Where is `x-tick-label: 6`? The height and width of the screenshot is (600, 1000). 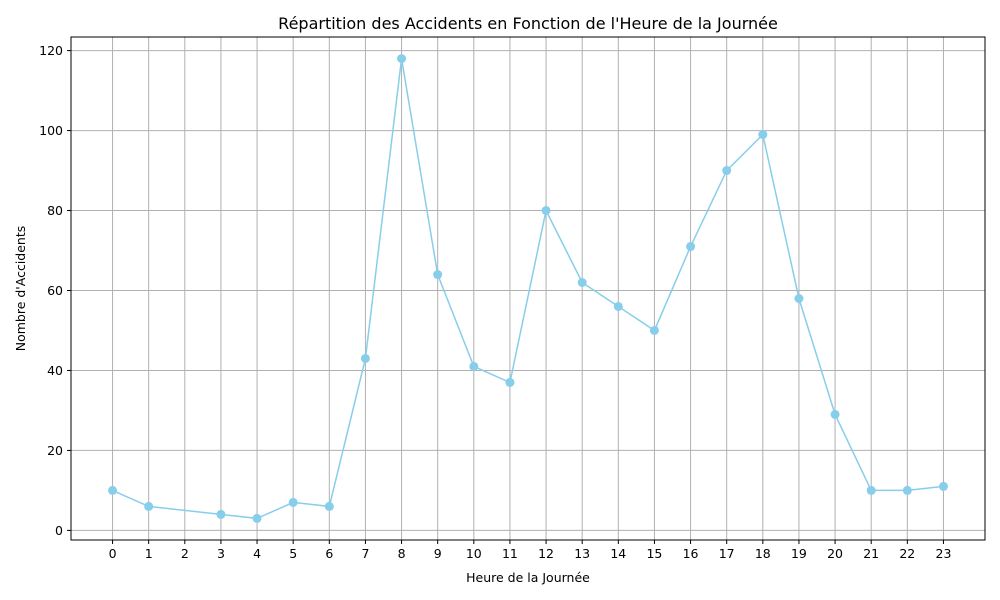 x-tick-label: 6 is located at coordinates (329, 553).